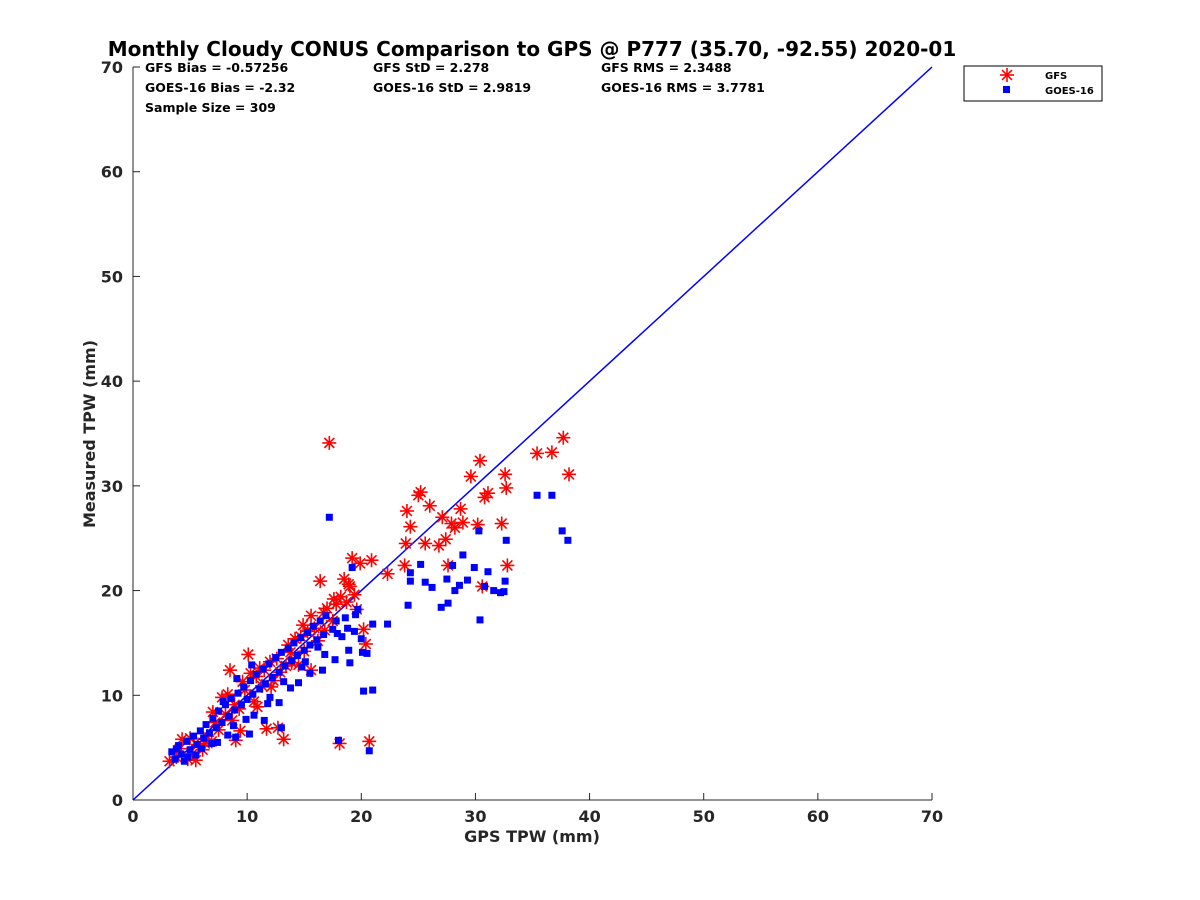 The image size is (1200, 900). I want to click on goes-16-series, so click(370, 628).